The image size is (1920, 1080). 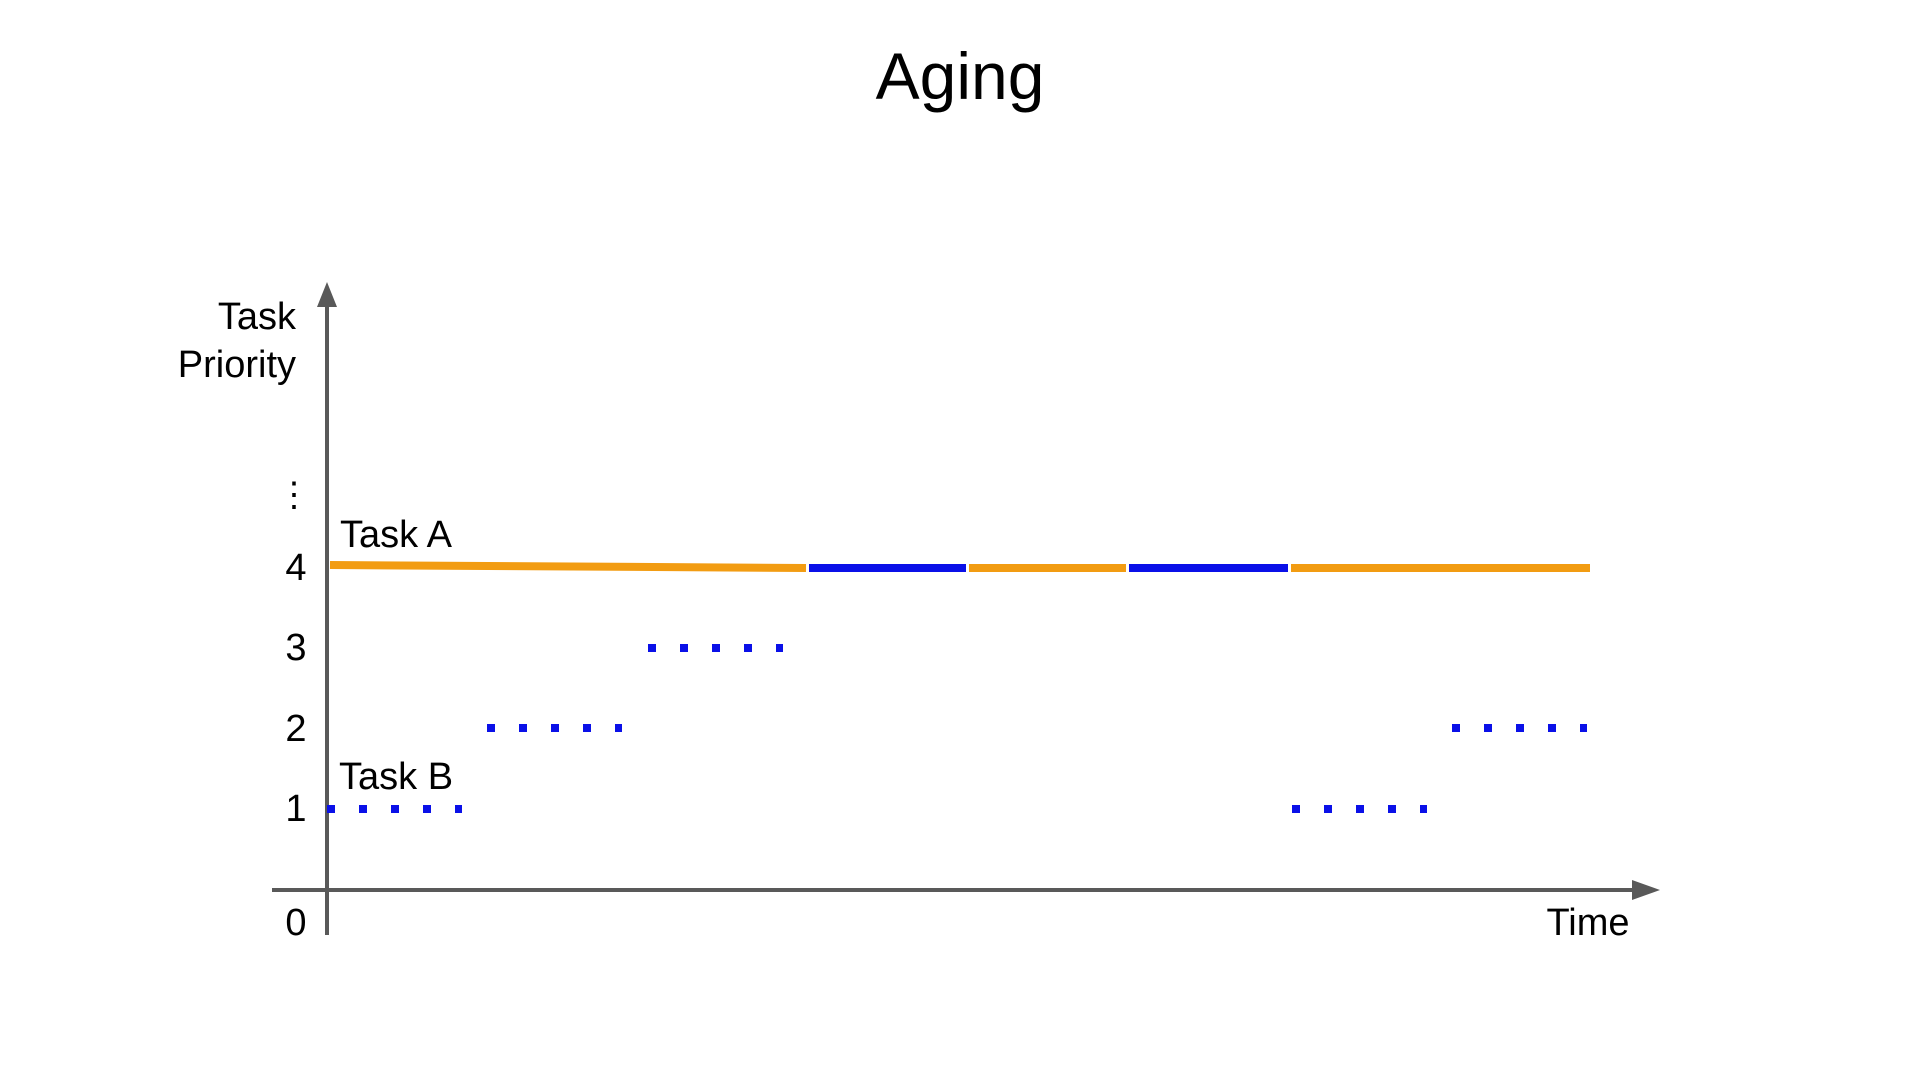 I want to click on y-tick-label: 3, so click(x=295, y=648).